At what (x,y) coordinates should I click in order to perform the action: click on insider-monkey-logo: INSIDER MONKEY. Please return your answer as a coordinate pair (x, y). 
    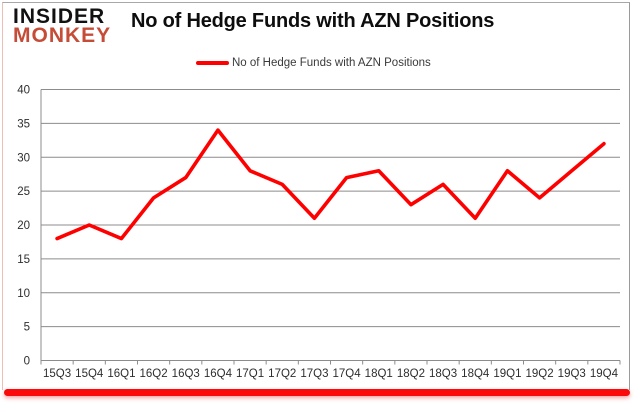
    Looking at the image, I should click on (62, 26).